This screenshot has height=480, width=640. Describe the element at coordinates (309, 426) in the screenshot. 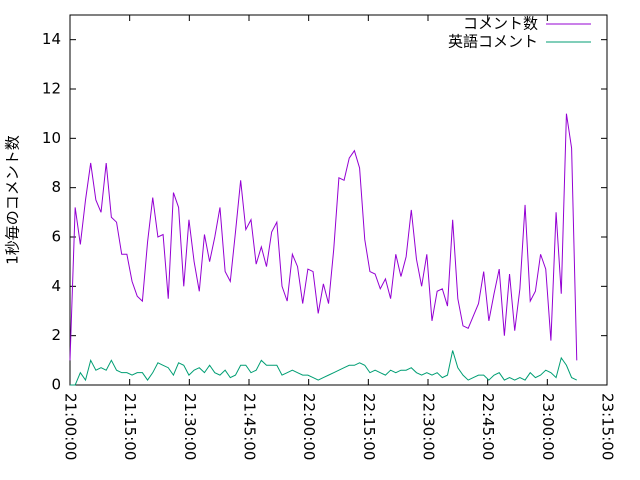

I see `x-tick-label: 22:00:00` at that location.